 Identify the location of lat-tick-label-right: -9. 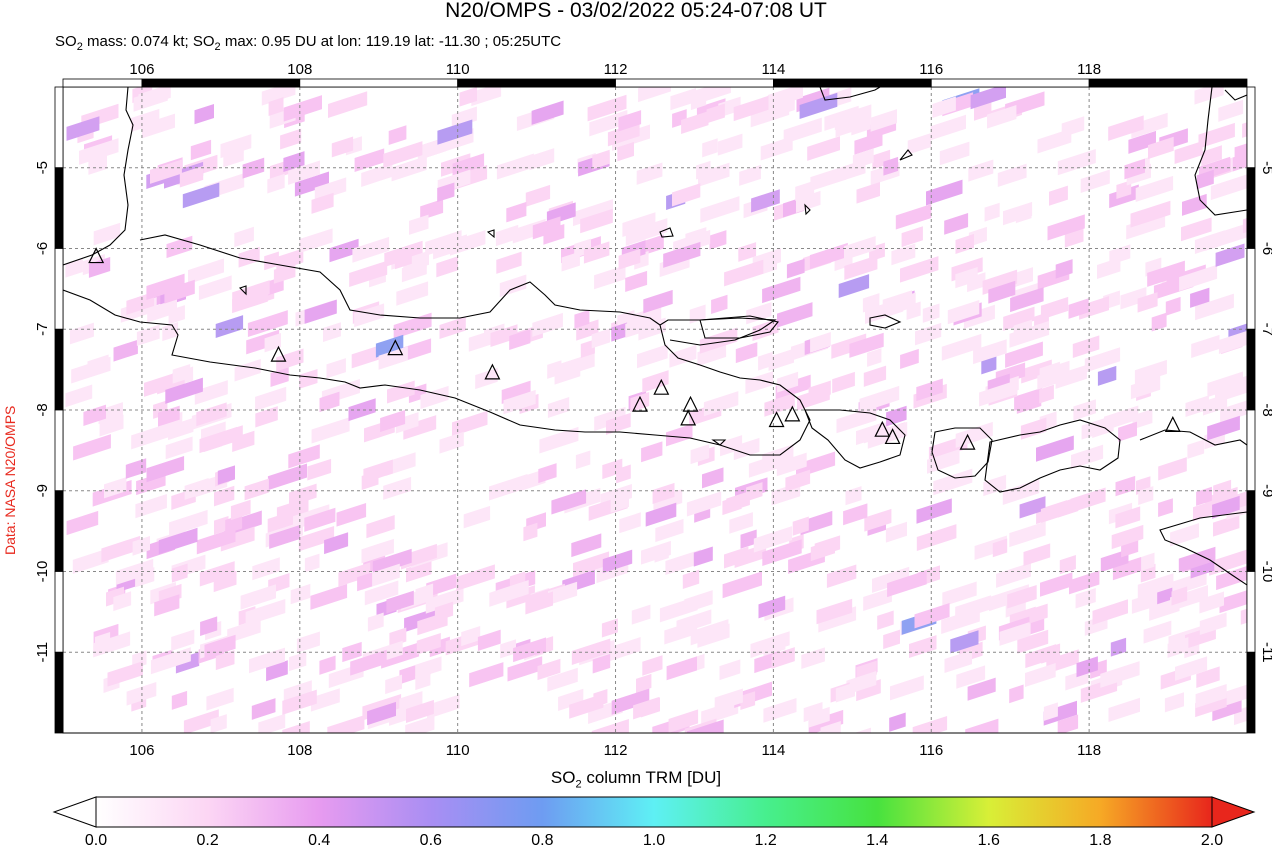
(1265, 490).